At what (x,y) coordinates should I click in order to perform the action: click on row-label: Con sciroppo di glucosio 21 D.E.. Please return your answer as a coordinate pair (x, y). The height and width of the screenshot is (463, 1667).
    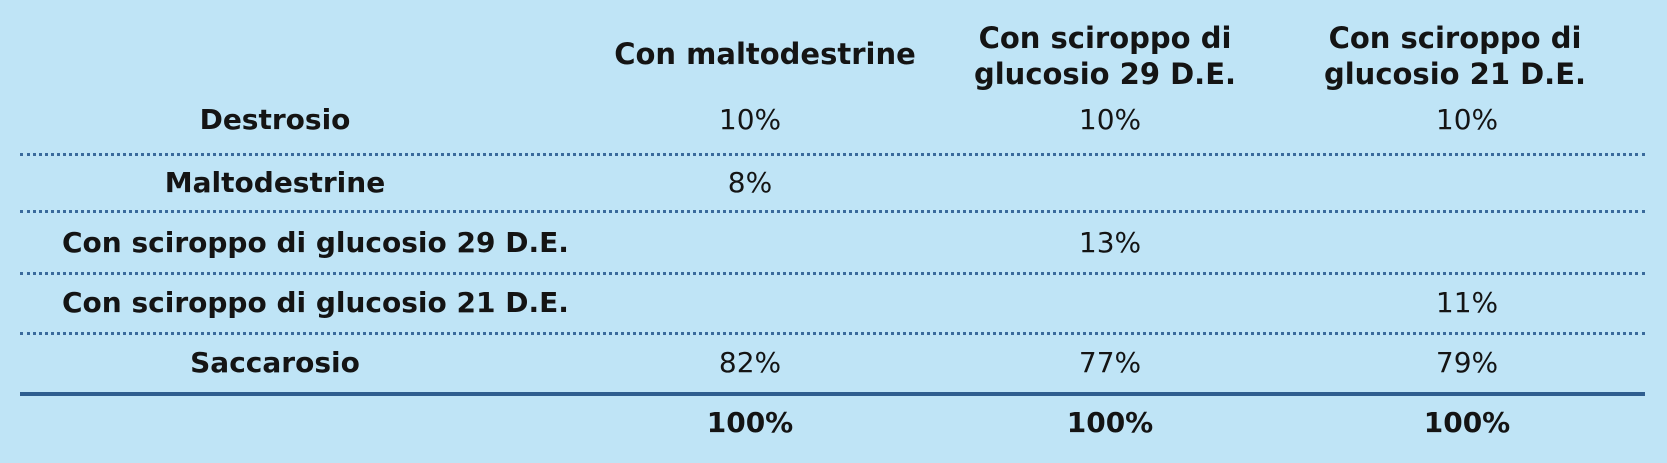
    Looking at the image, I should click on (315, 302).